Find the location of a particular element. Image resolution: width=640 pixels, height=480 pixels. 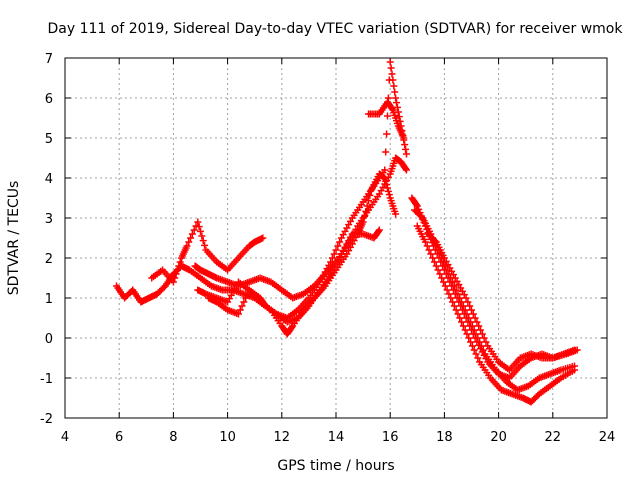

x-tick-label: 20 is located at coordinates (498, 437).